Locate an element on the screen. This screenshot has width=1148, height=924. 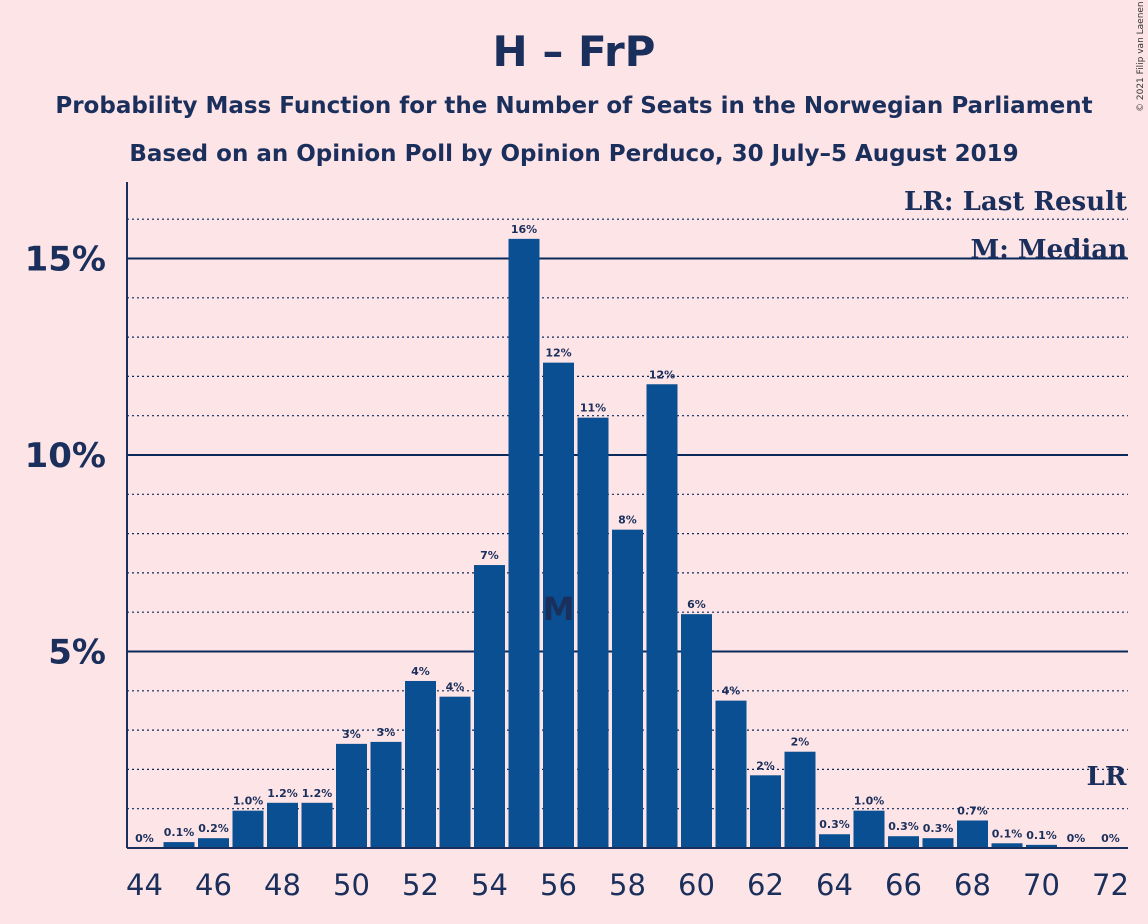
copyright-note: © 2021 Filip van Laenen is located at coordinates (1141, 56).